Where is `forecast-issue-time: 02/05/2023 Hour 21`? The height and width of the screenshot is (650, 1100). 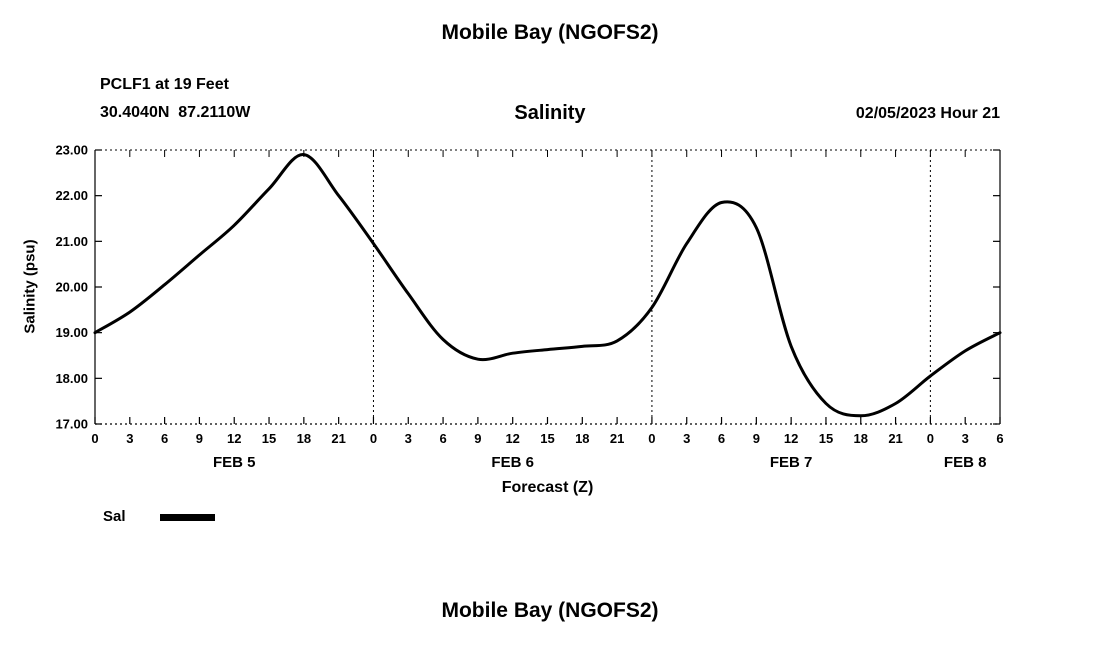
forecast-issue-time: 02/05/2023 Hour 21 is located at coordinates (927, 113).